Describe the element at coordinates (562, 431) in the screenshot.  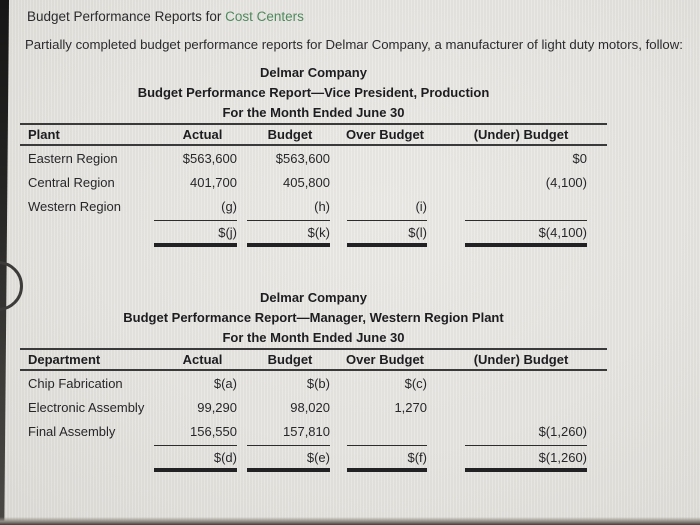
I see `cell-under-budget: $(1,260)` at that location.